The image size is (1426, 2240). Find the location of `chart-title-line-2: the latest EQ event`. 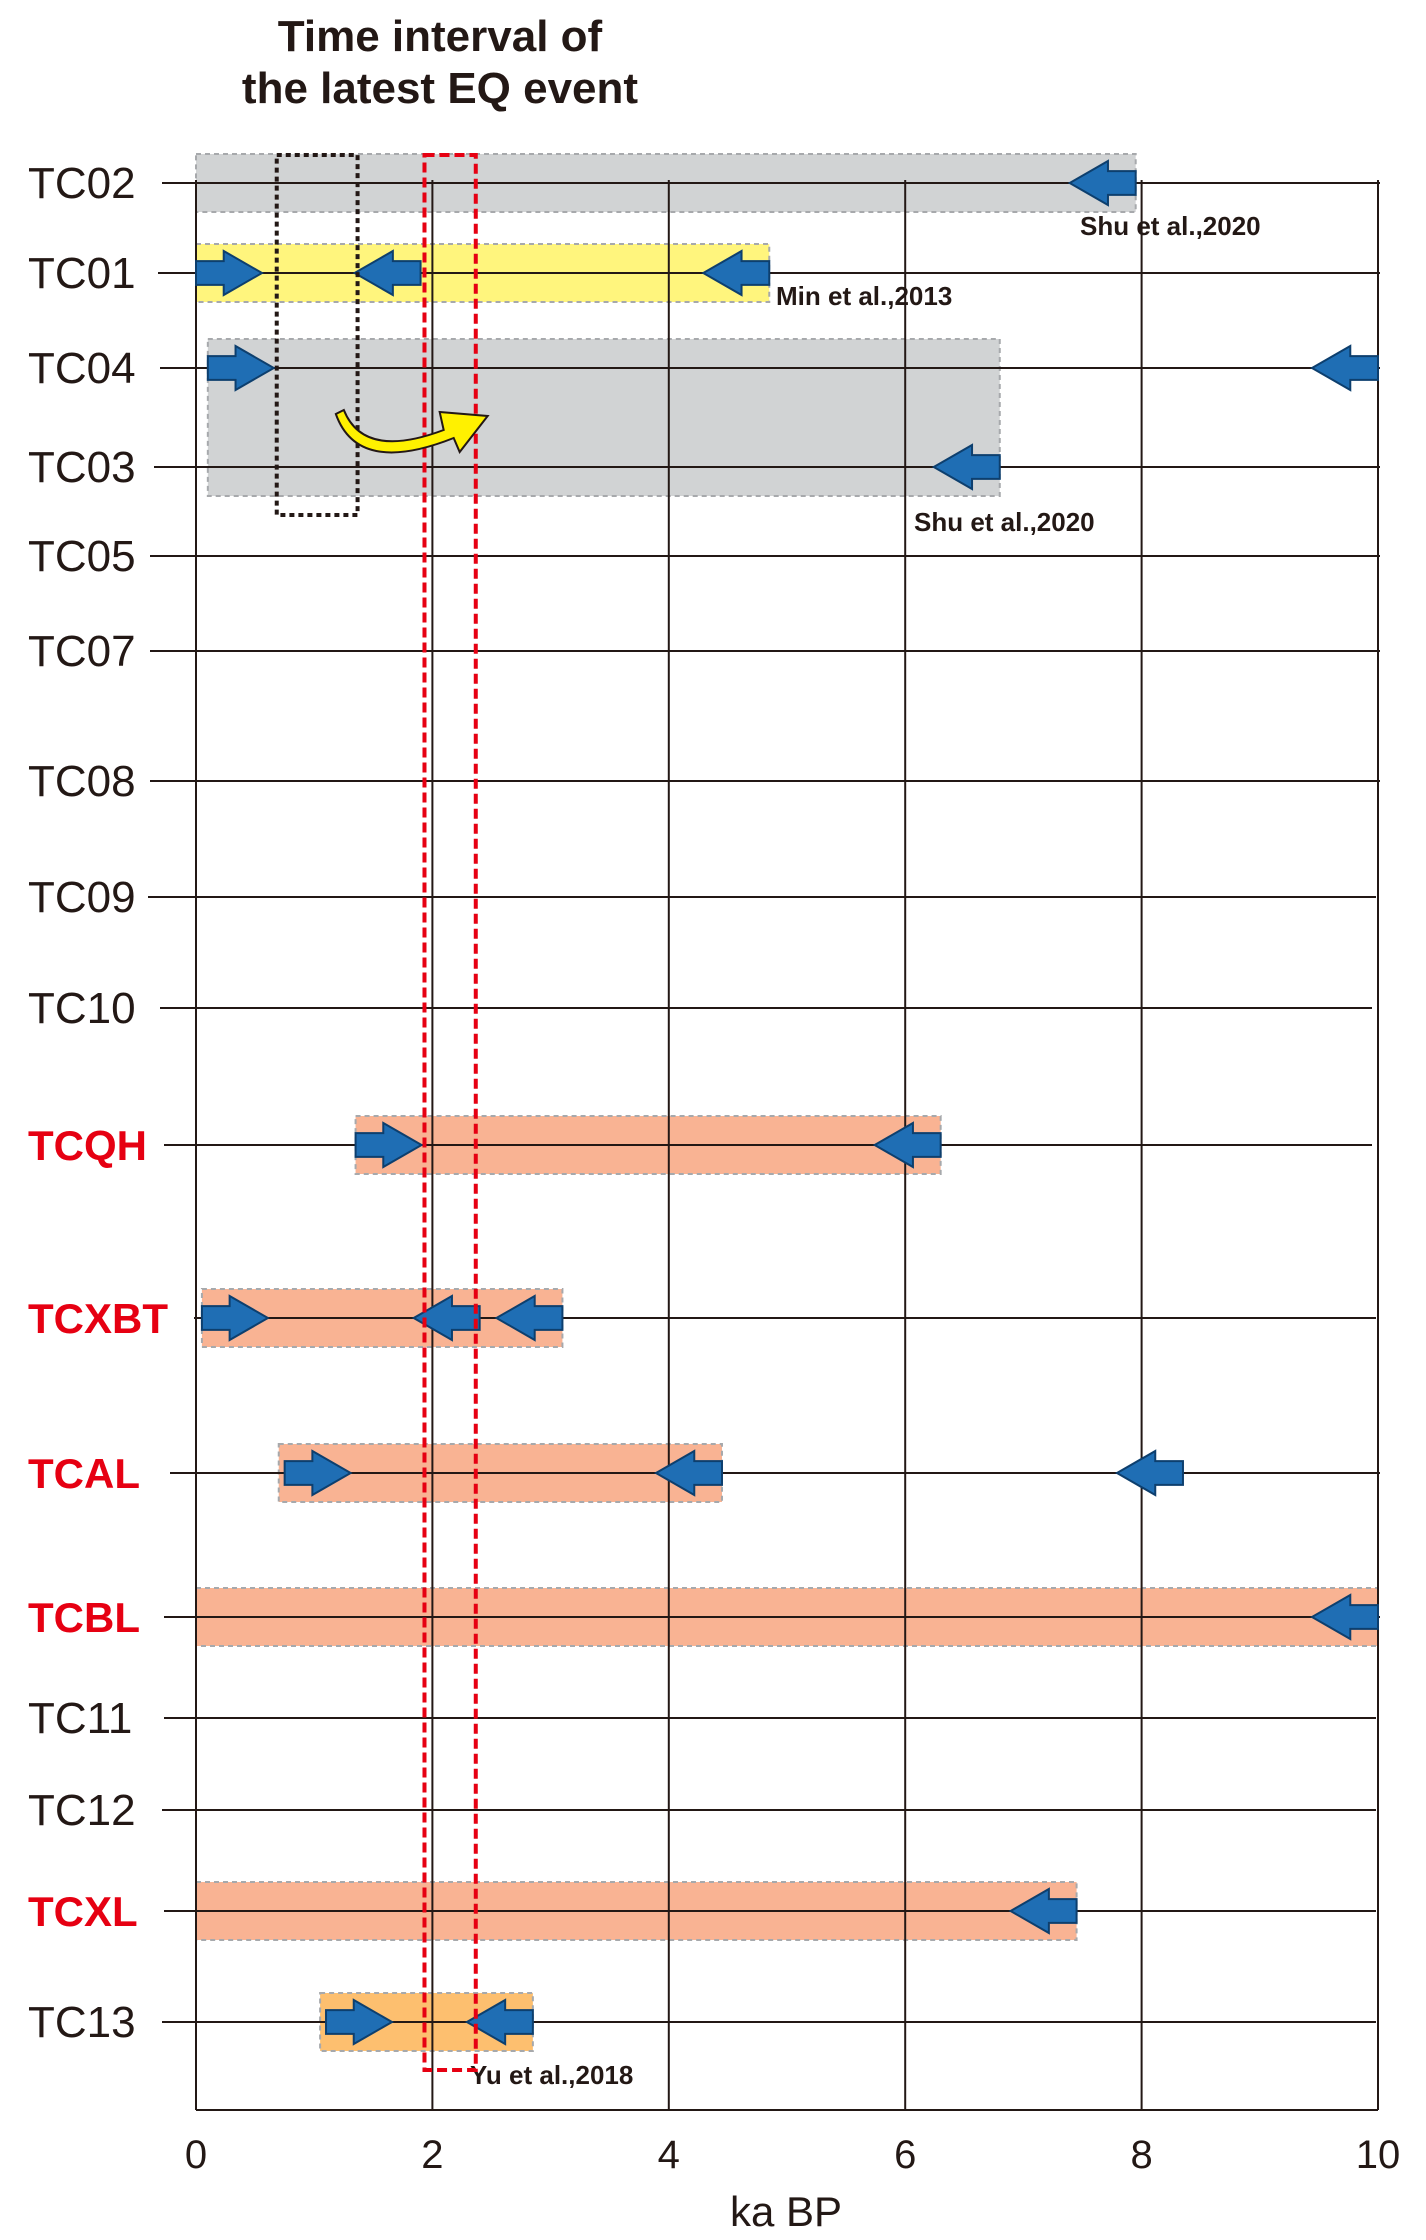

chart-title-line-2: the latest EQ event is located at coordinates (440, 88).